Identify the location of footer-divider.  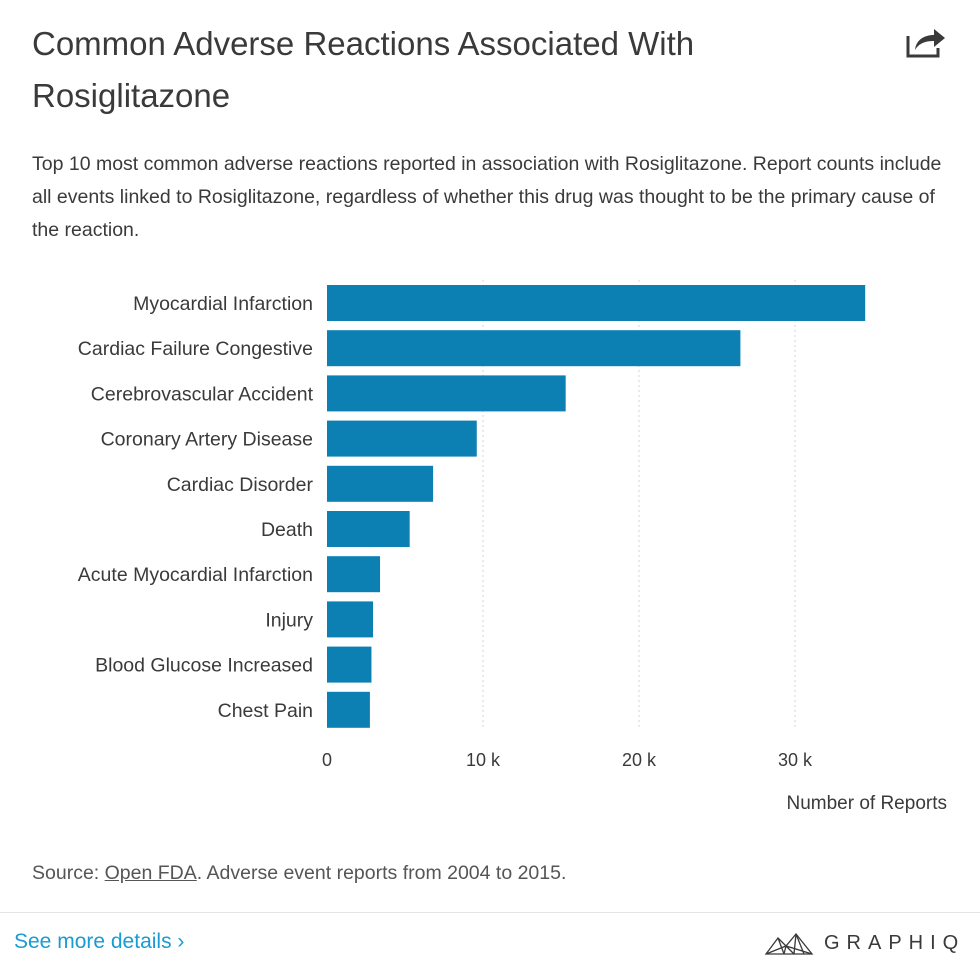
(490, 912).